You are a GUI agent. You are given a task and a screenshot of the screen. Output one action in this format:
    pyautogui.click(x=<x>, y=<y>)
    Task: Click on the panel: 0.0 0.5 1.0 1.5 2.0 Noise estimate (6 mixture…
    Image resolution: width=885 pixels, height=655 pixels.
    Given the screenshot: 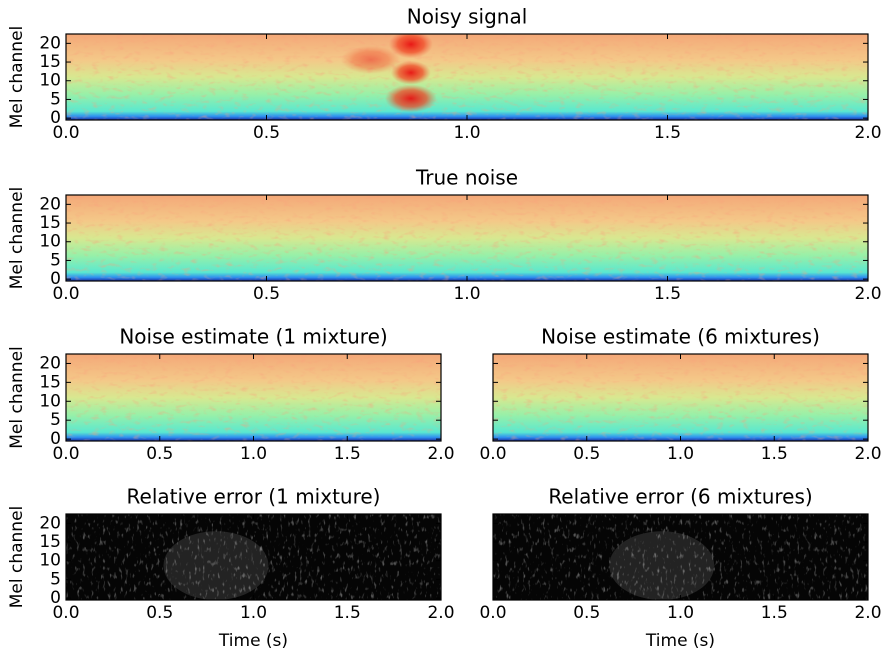 What is the action you would take?
    pyautogui.click(x=680, y=395)
    